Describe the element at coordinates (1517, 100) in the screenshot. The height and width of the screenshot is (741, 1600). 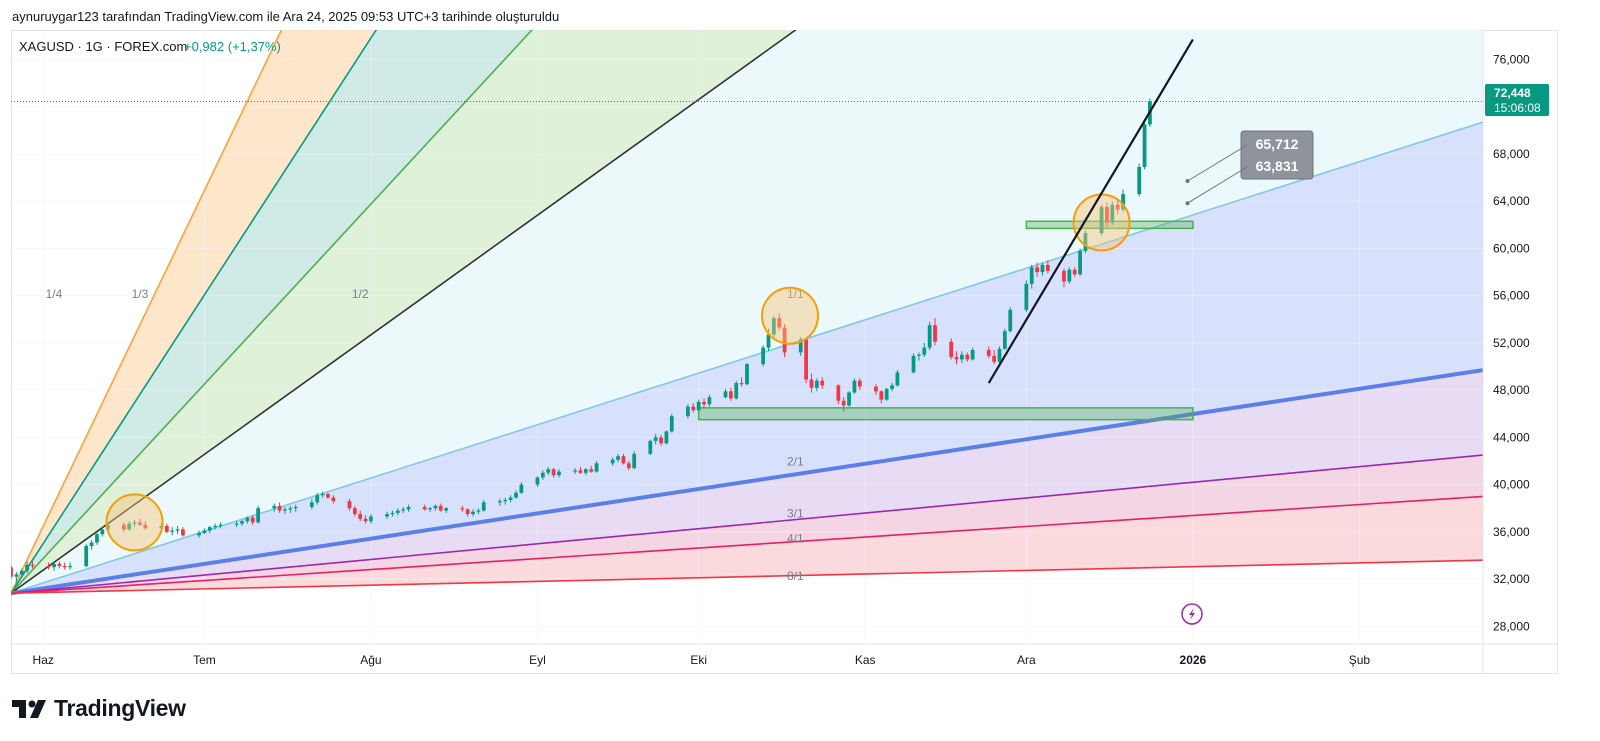
I see `price-badge: 72,448 15:06:08` at that location.